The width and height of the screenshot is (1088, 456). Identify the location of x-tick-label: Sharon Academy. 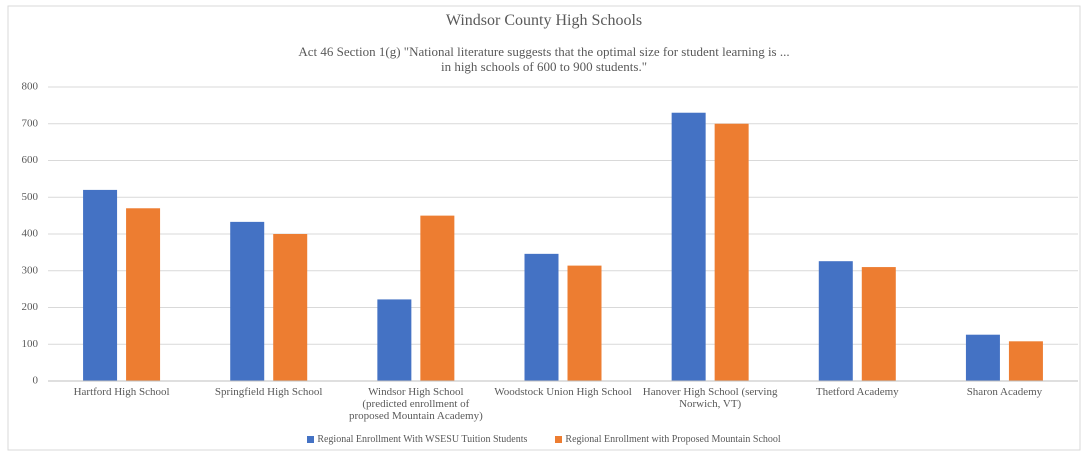
(1004, 392).